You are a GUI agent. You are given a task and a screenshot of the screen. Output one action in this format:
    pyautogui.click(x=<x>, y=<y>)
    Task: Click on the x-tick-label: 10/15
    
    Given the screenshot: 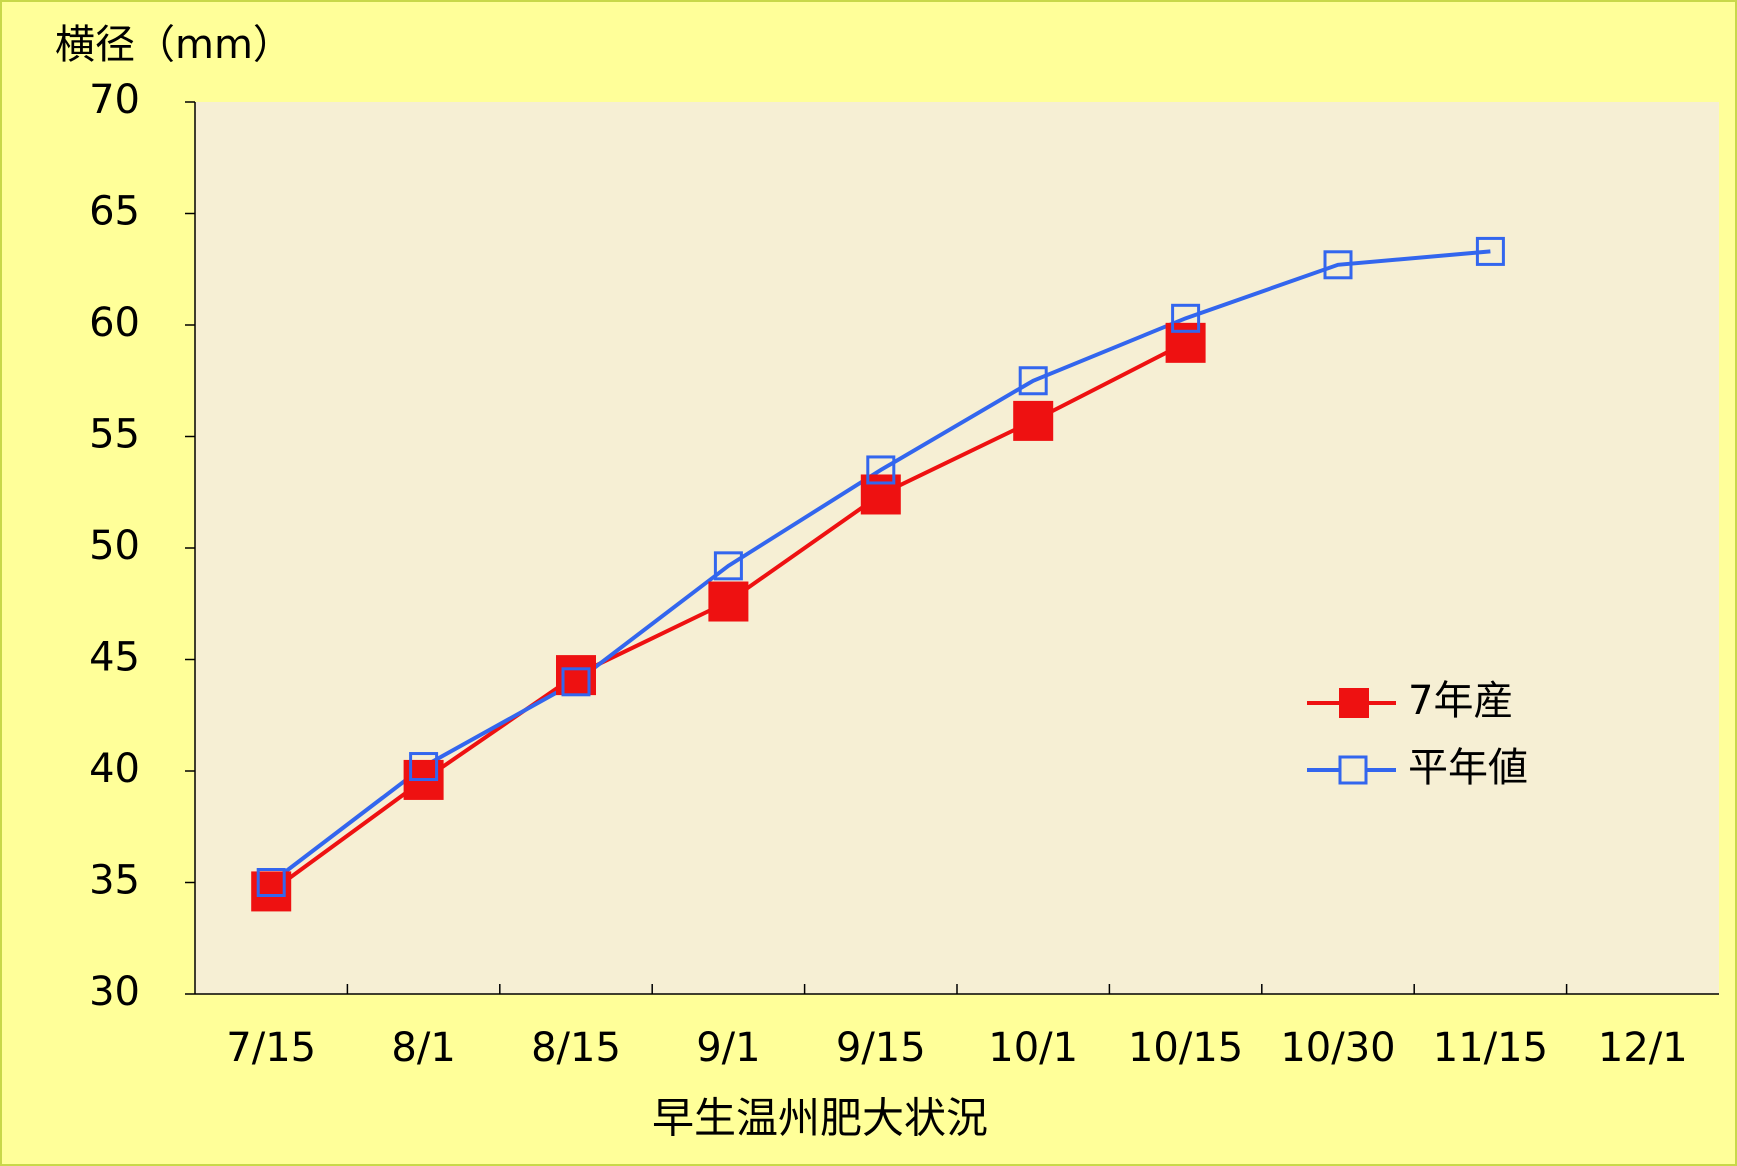 What is the action you would take?
    pyautogui.click(x=1185, y=1048)
    